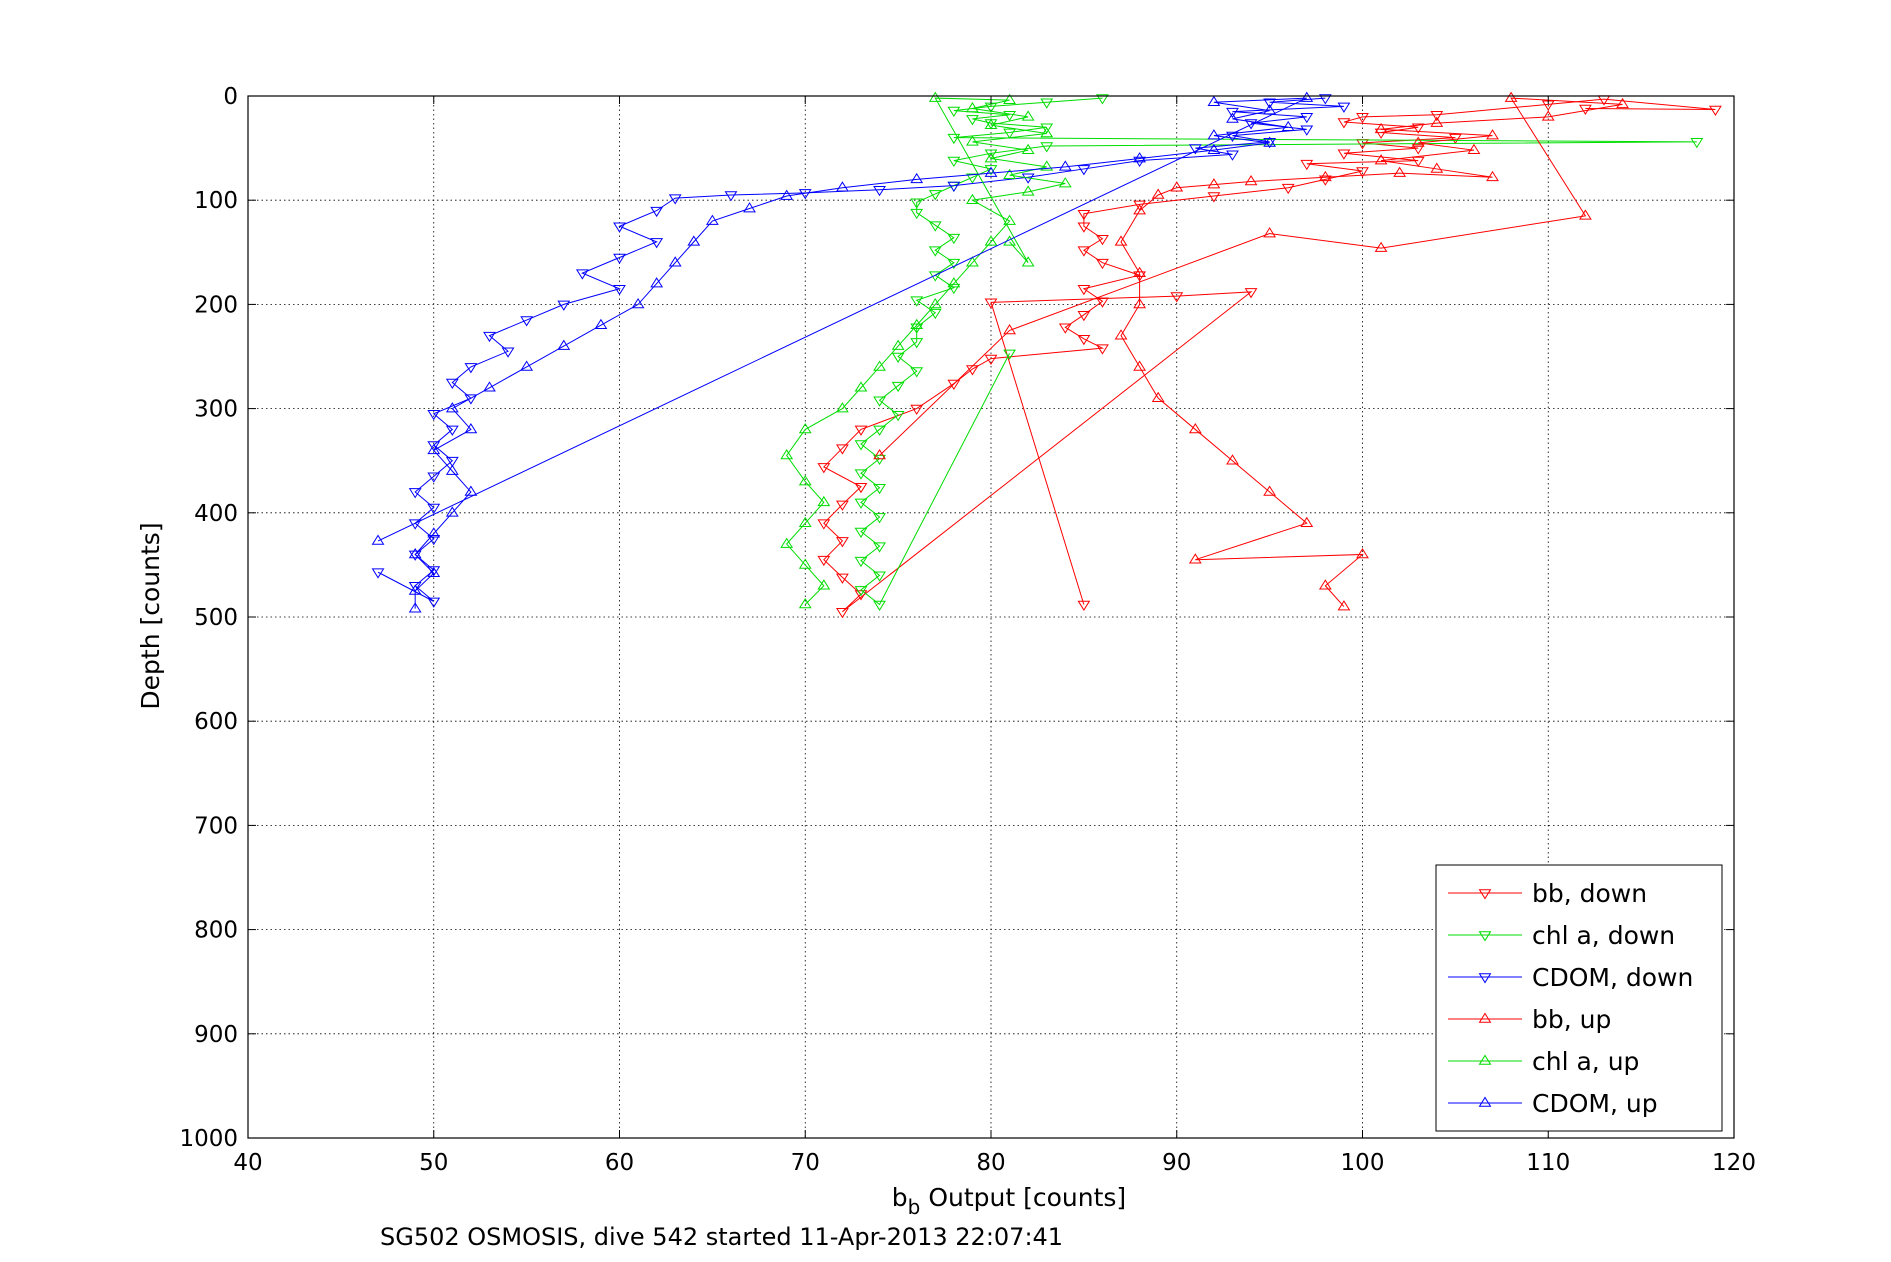 The width and height of the screenshot is (1891, 1262). I want to click on x-tick-label: 90, so click(1176, 1163).